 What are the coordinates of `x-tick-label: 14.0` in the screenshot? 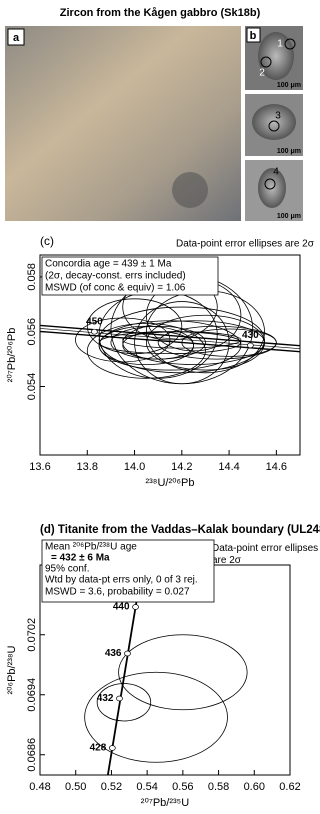 It's located at (134, 467).